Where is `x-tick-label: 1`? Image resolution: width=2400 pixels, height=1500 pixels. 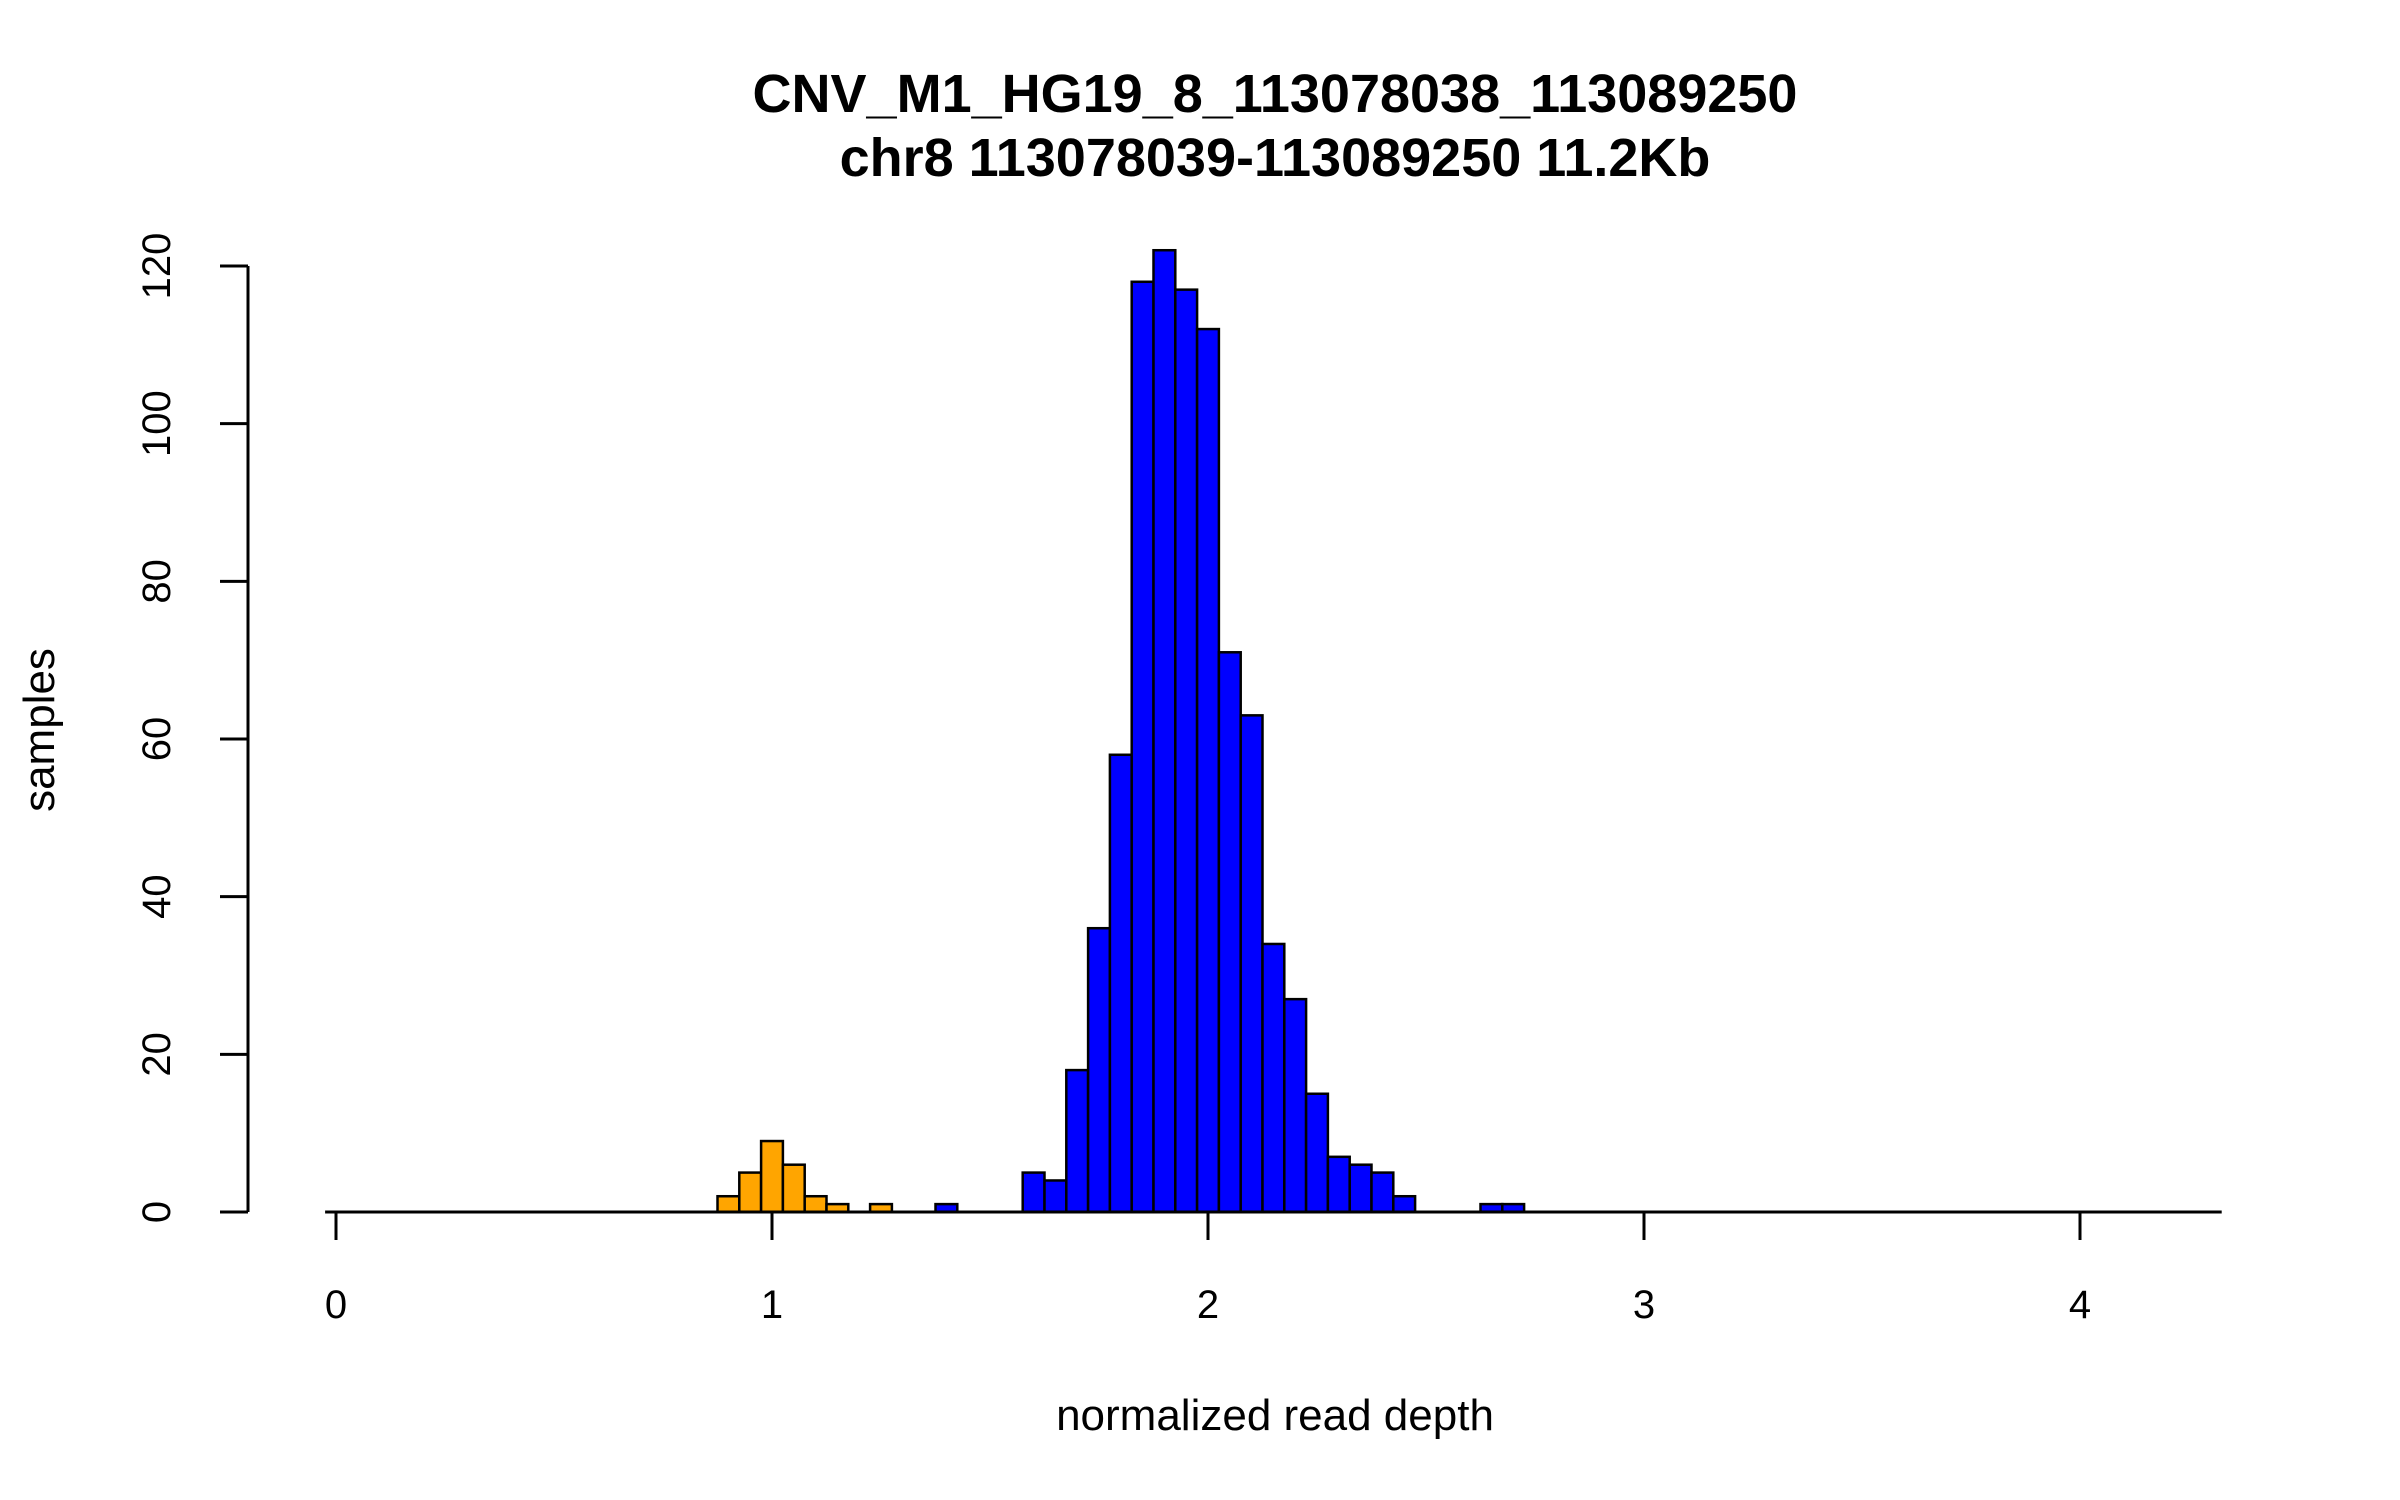 x-tick-label: 1 is located at coordinates (772, 1305).